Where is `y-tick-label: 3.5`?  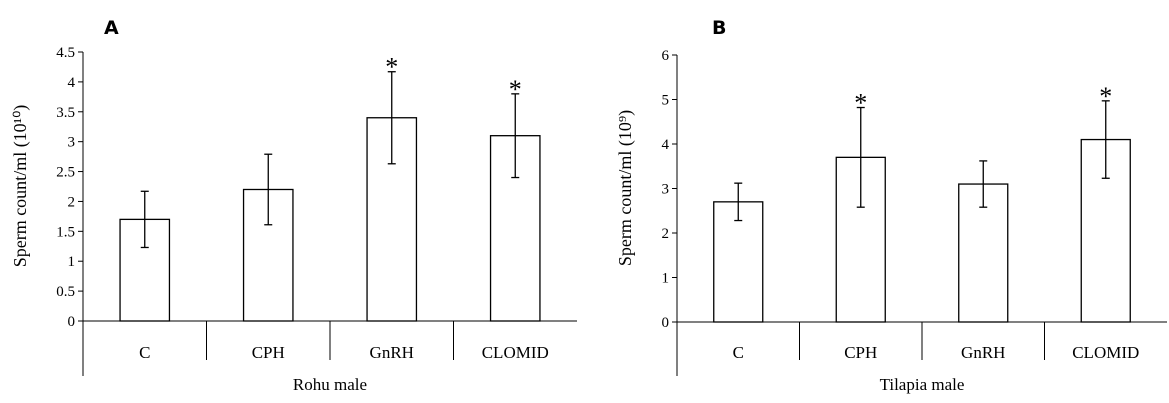
y-tick-label: 3.5 is located at coordinates (65, 113).